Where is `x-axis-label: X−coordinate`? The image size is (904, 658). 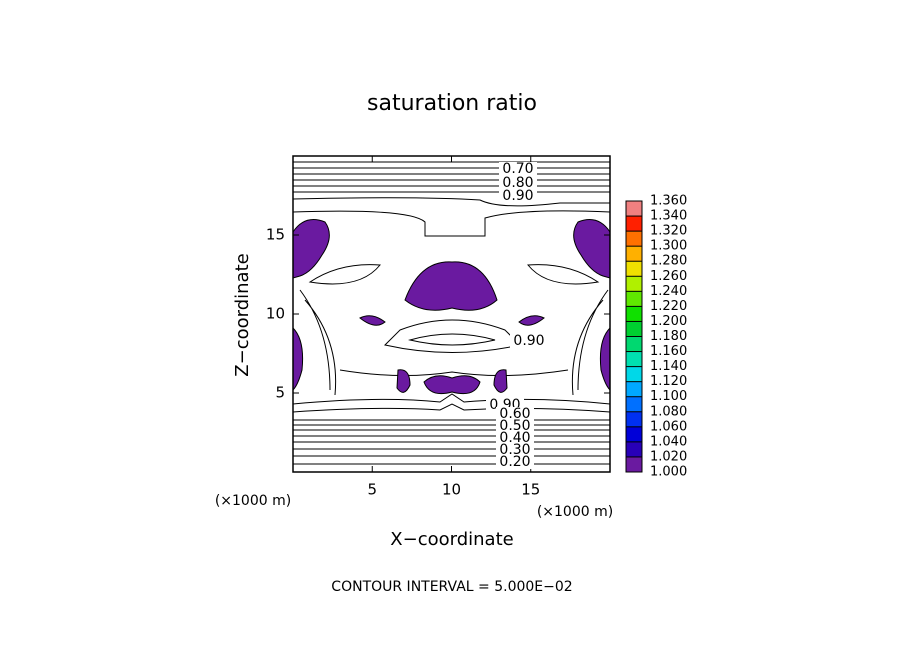 x-axis-label: X−coordinate is located at coordinates (451, 539).